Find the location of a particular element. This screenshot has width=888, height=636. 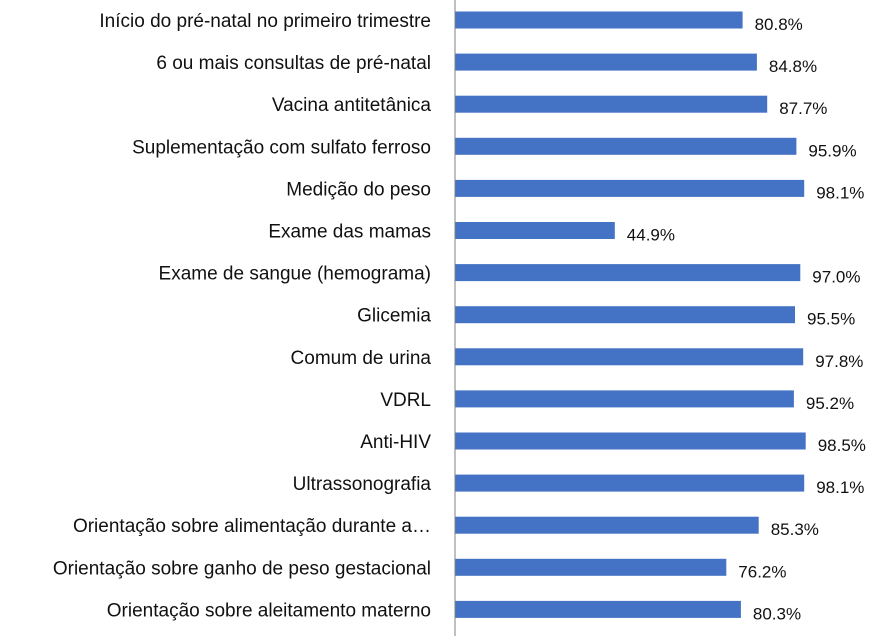

data-label: 95.5% is located at coordinates (831, 319).